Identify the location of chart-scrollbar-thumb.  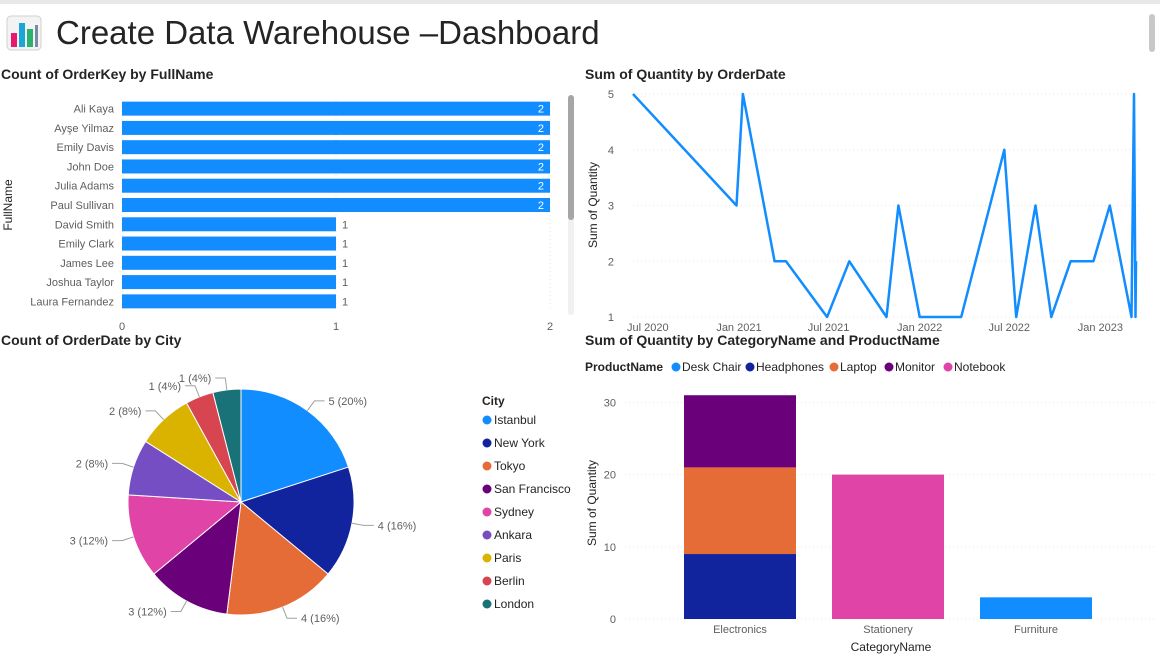
(571, 157).